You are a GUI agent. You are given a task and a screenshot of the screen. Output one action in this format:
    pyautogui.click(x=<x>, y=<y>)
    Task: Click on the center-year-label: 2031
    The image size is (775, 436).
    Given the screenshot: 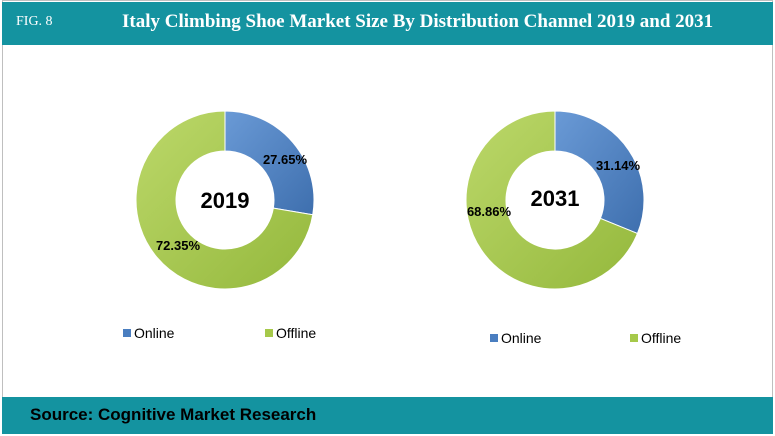 What is the action you would take?
    pyautogui.click(x=555, y=198)
    